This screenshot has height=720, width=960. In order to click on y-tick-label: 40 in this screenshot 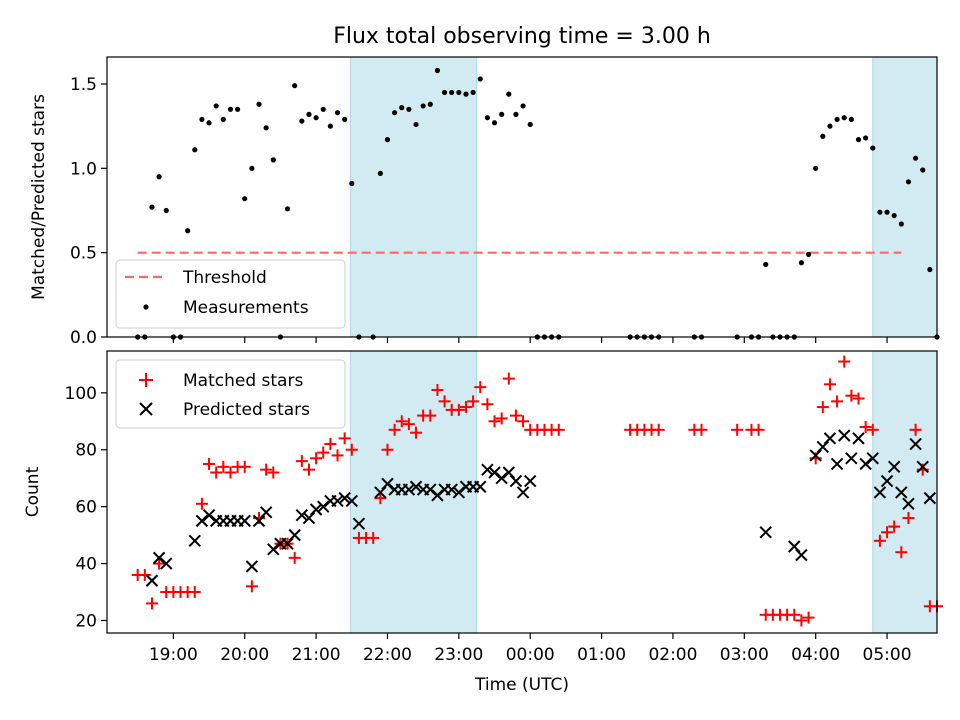, I will do `click(86, 565)`.